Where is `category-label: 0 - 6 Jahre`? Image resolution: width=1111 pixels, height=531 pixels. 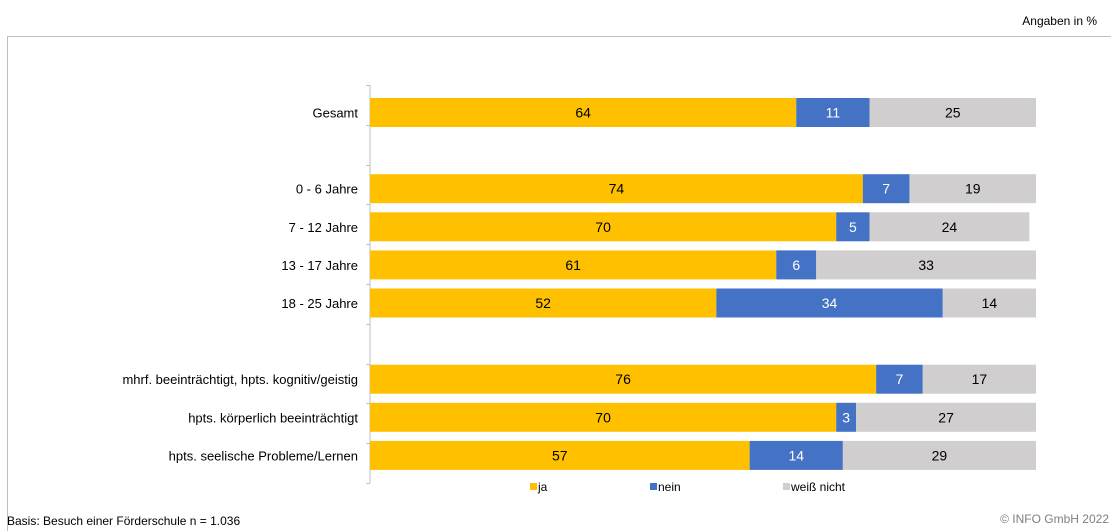 category-label: 0 - 6 Jahre is located at coordinates (327, 189).